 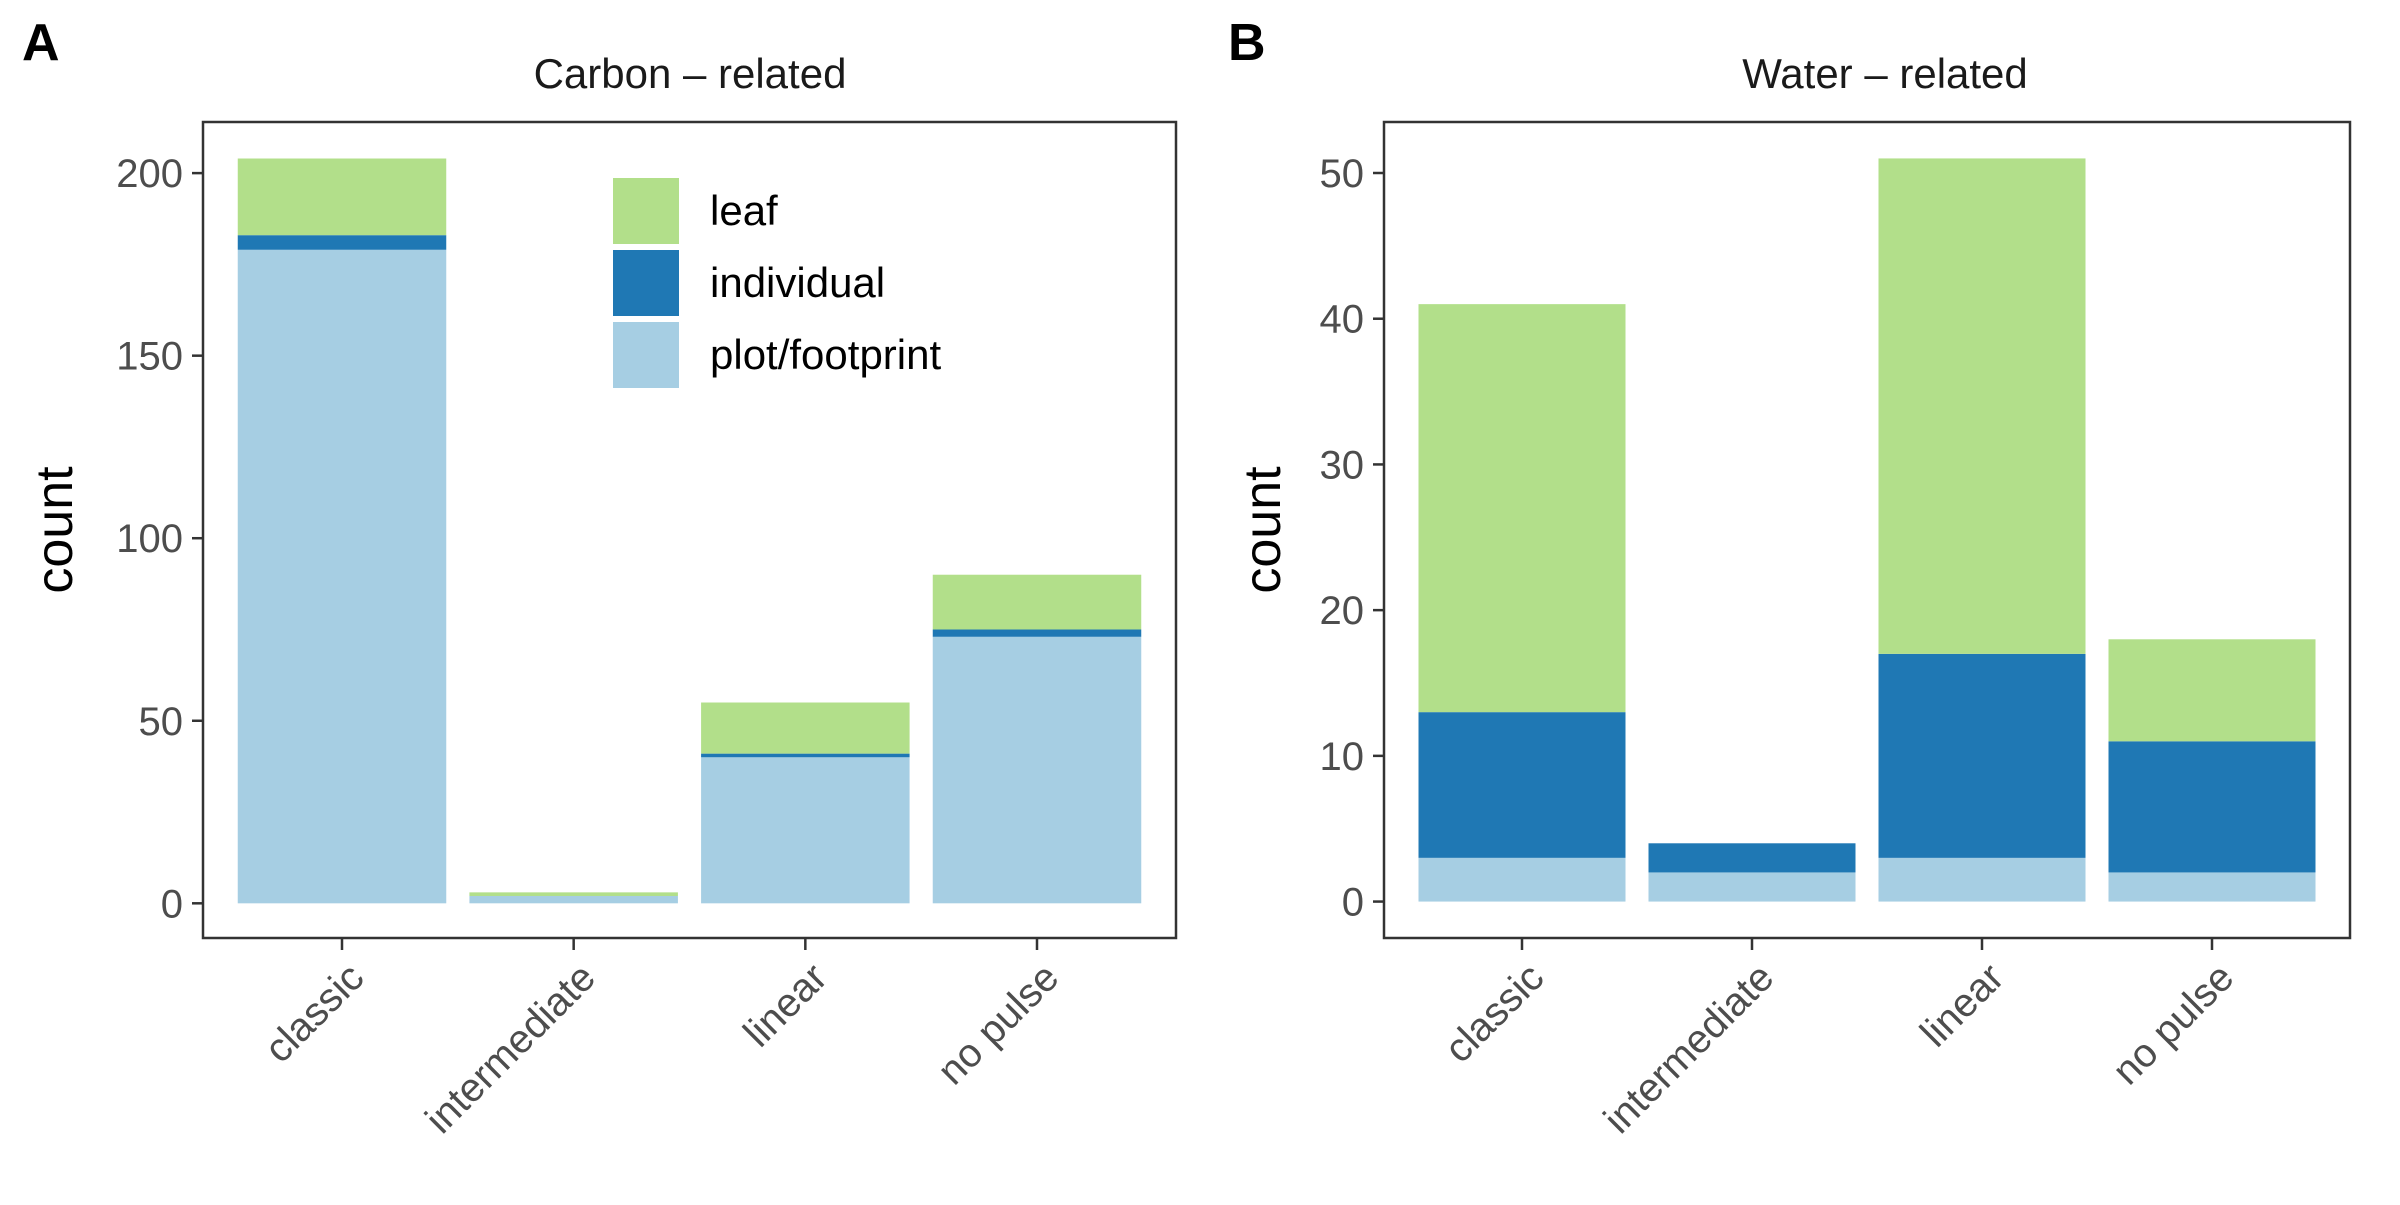 I want to click on panel-b-bar-classic-leaf, so click(x=1522, y=508).